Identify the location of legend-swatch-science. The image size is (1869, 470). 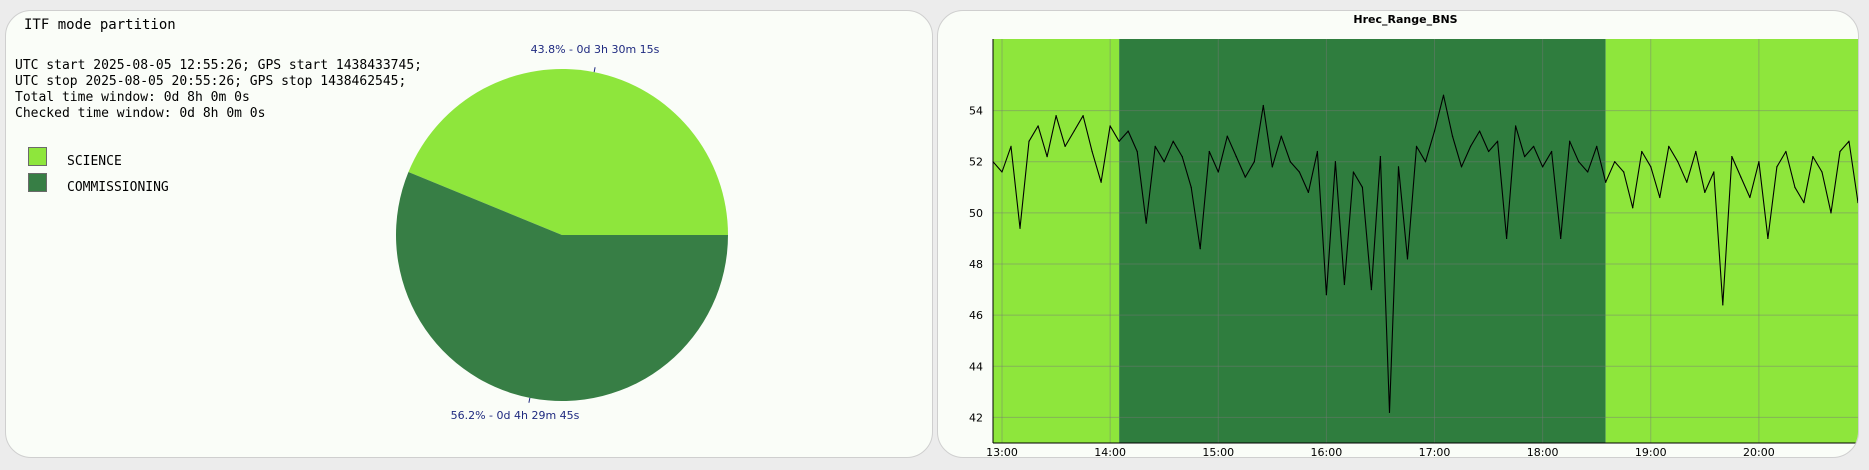
(37, 156).